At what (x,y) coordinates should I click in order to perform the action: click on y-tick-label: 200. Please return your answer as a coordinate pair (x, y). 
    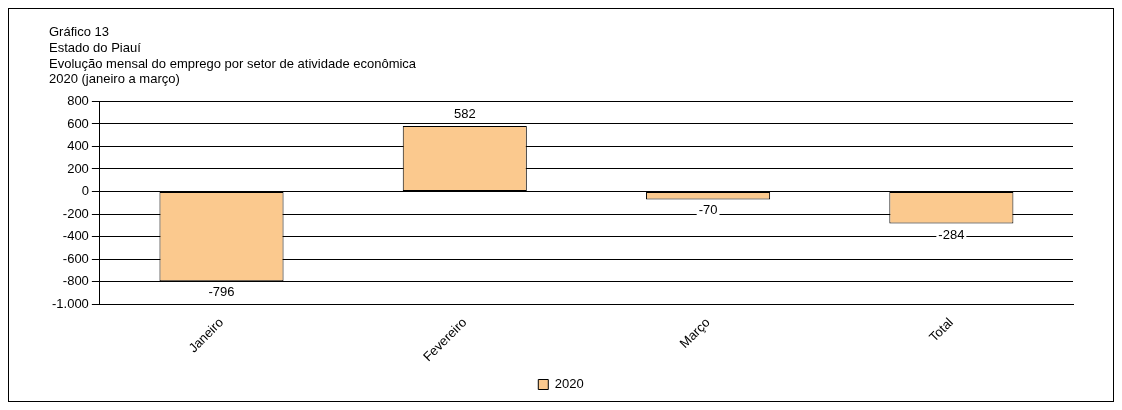
    Looking at the image, I should click on (78, 168).